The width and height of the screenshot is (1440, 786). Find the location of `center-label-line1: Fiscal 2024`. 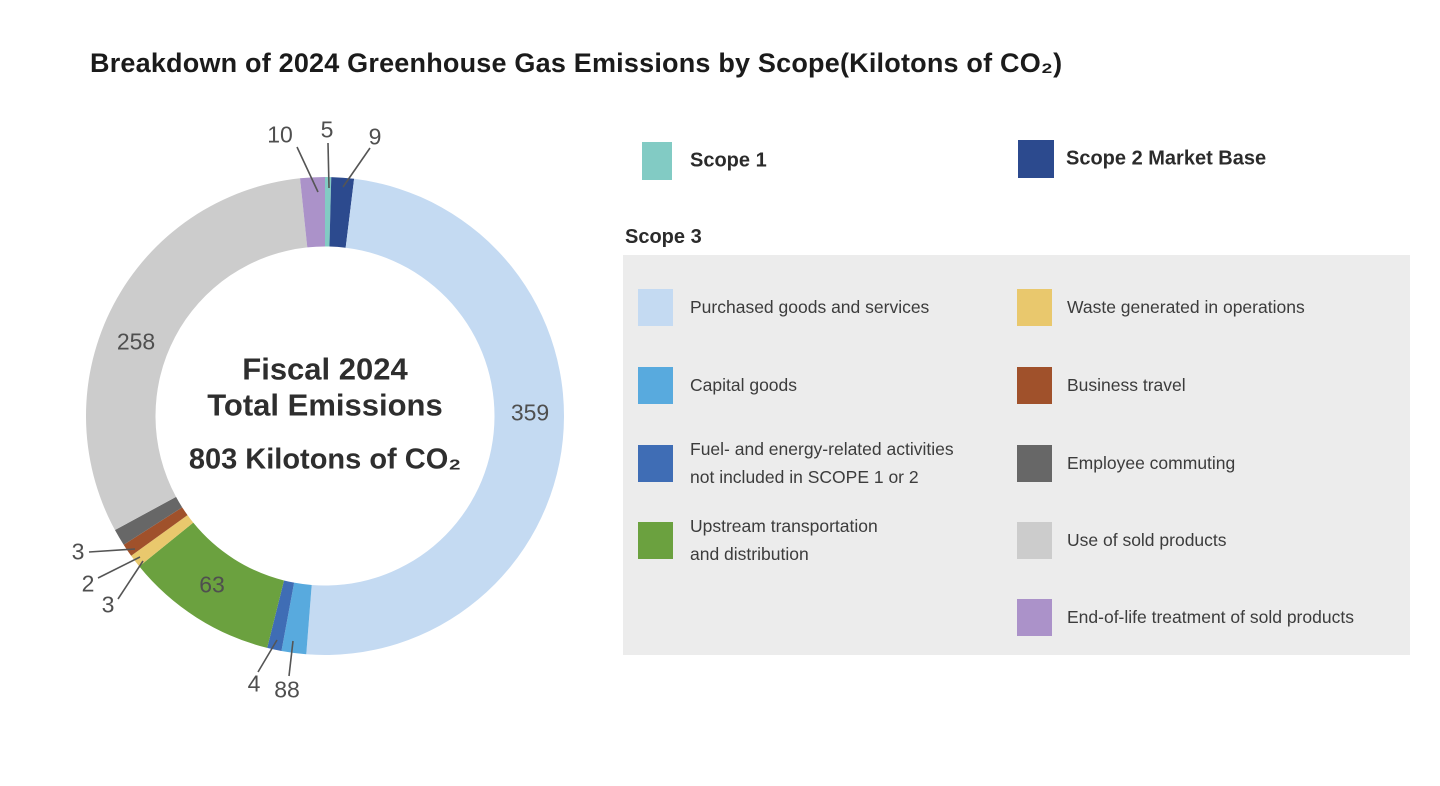

center-label-line1: Fiscal 2024 is located at coordinates (325, 369).